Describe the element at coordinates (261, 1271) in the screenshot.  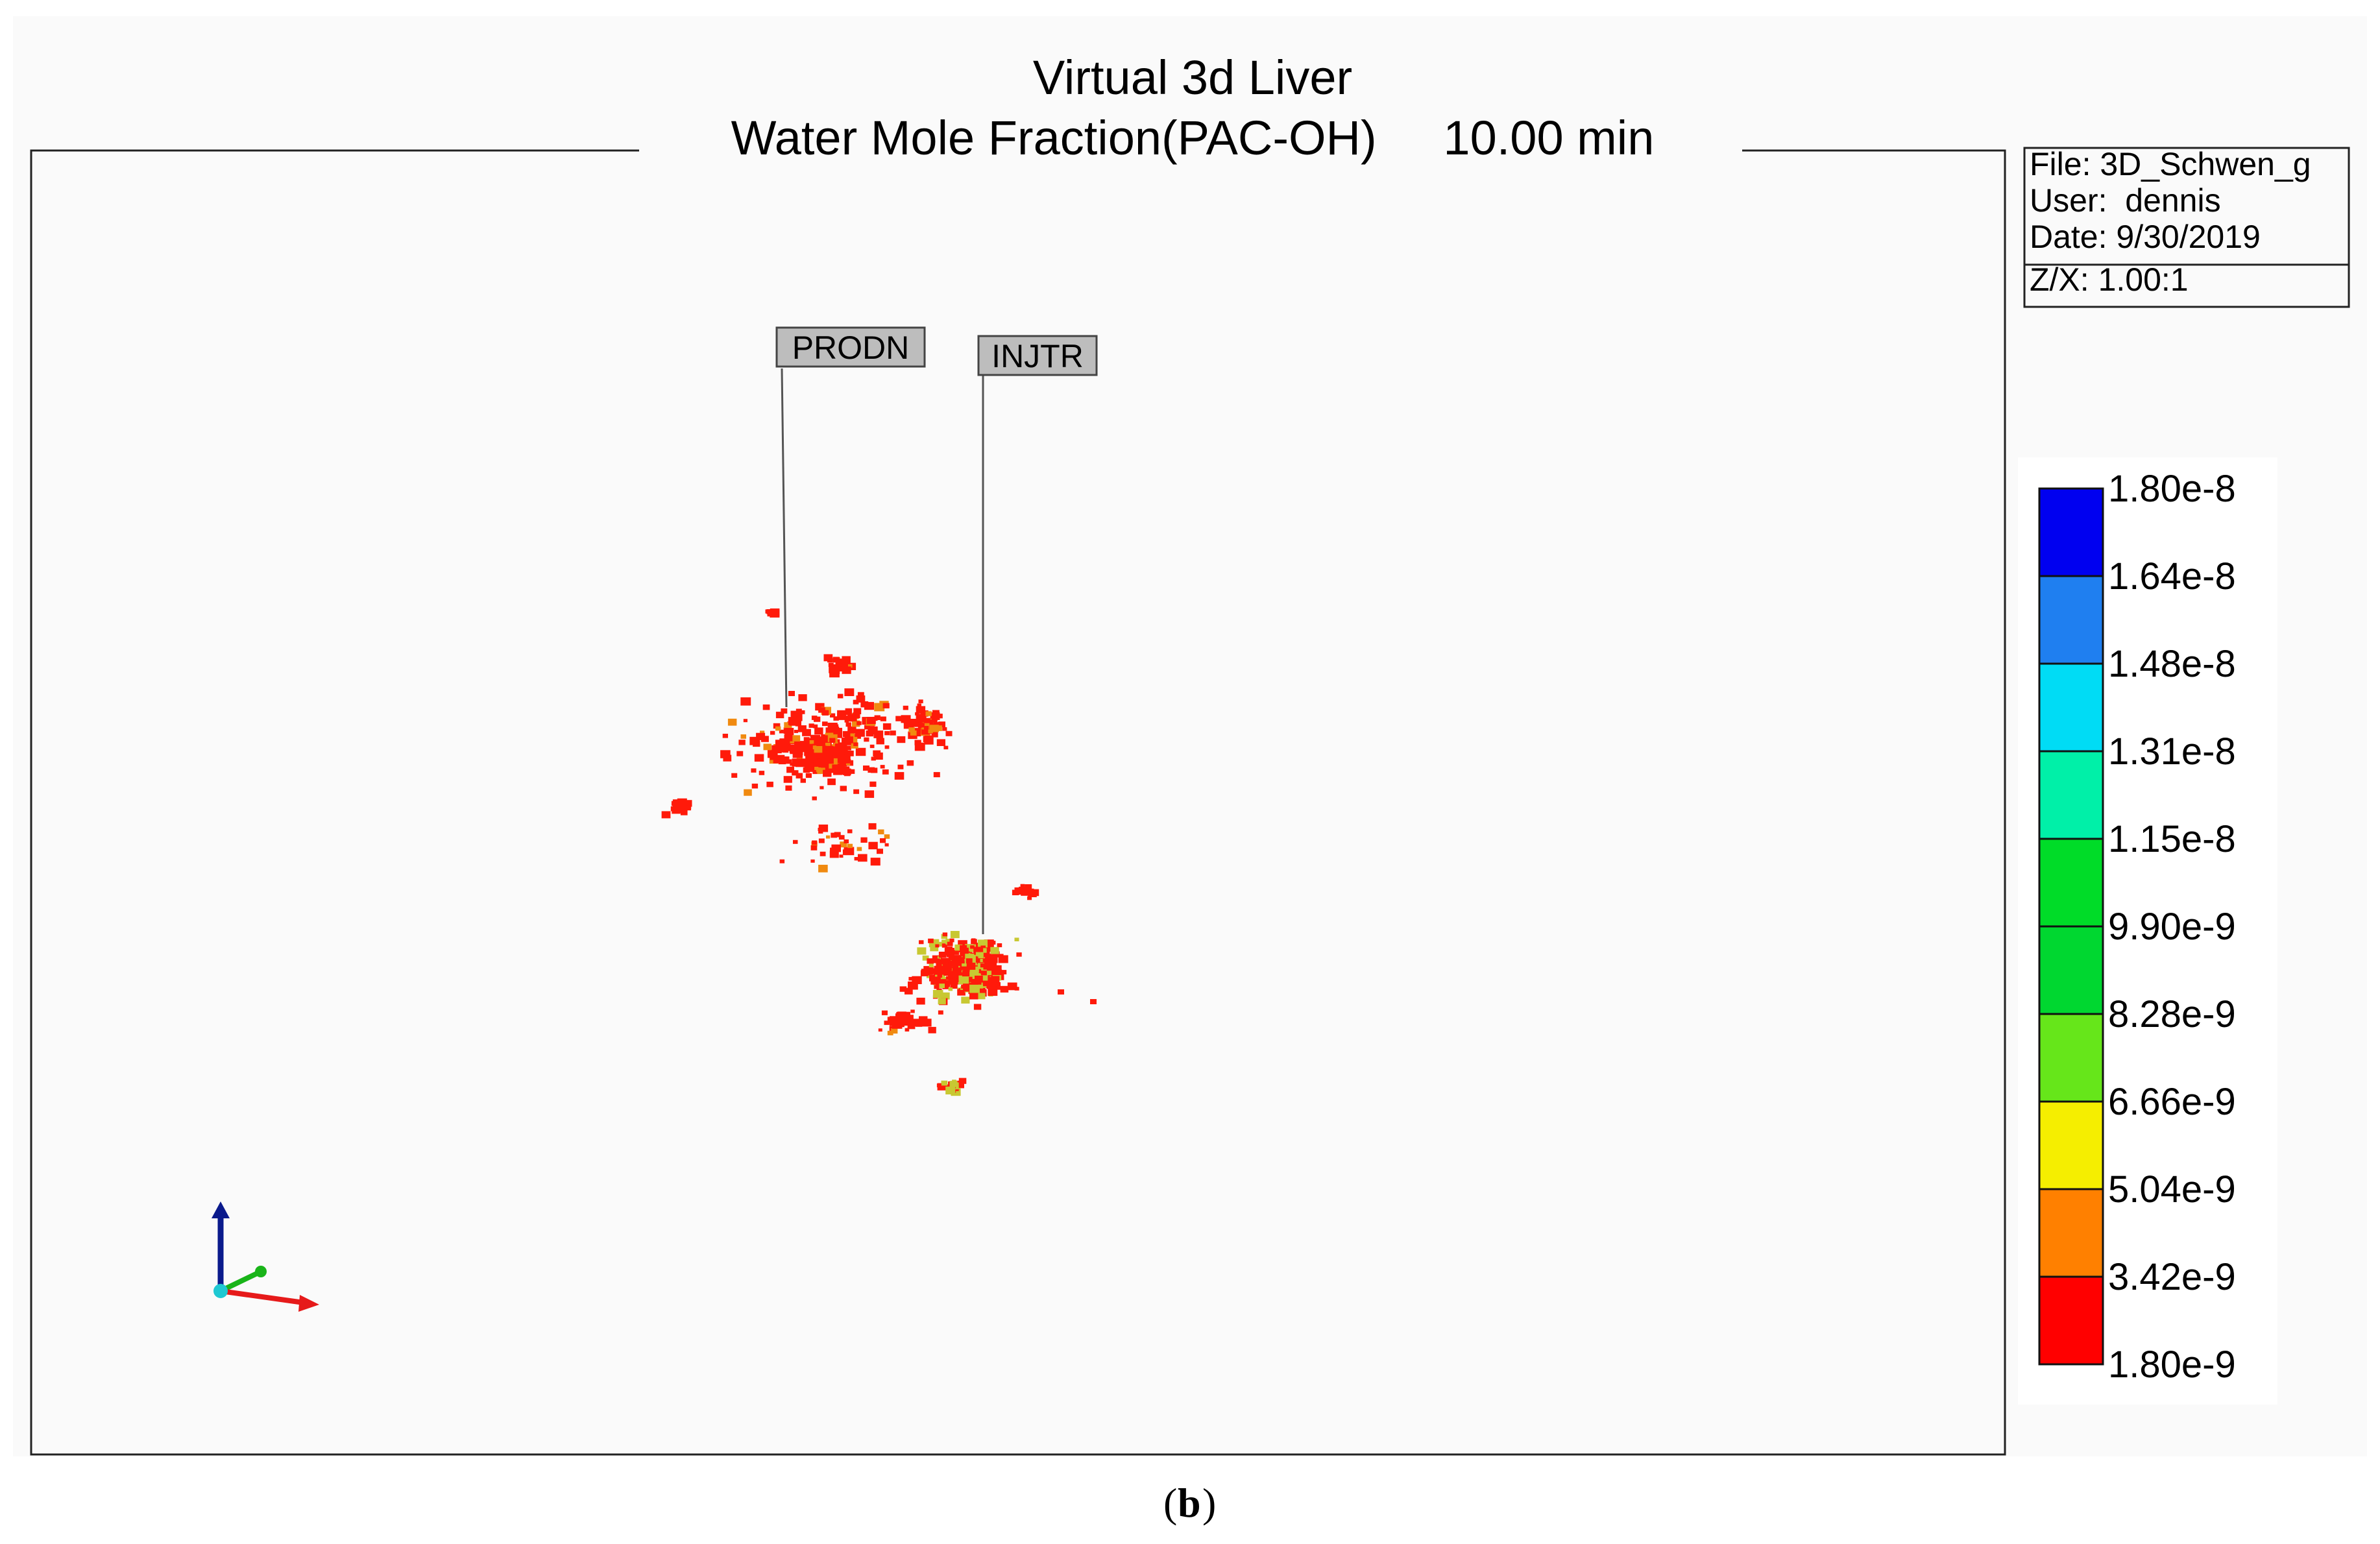
I see `y-axis-tip` at that location.